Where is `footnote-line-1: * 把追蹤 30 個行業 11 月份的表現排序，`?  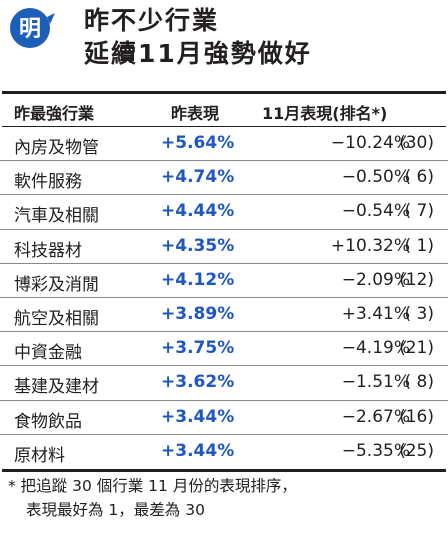
footnote-line-1: * 把追蹤 30 個行業 11 月份的表現排序， is located at coordinates (152, 486).